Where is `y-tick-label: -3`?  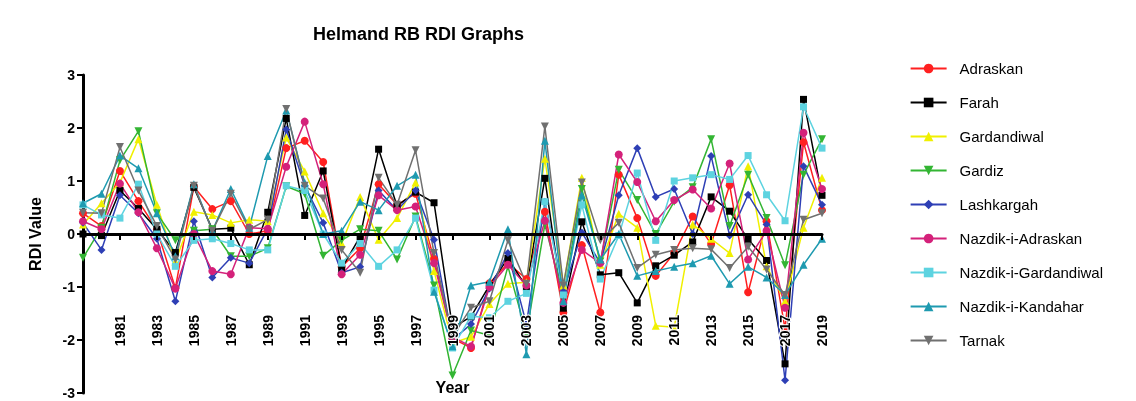 y-tick-label: -3 is located at coordinates (69, 393).